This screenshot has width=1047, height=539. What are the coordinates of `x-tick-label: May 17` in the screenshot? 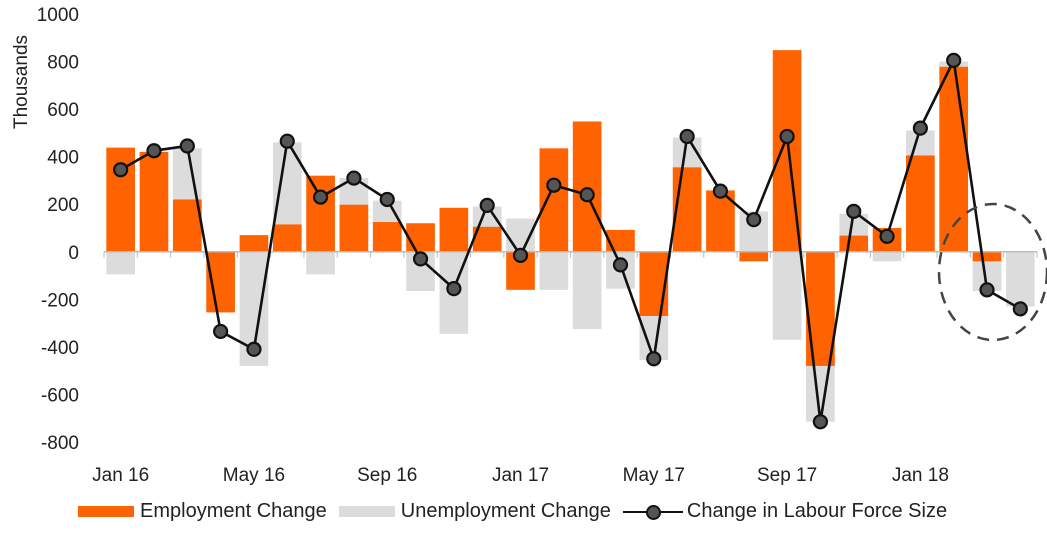 It's located at (654, 475).